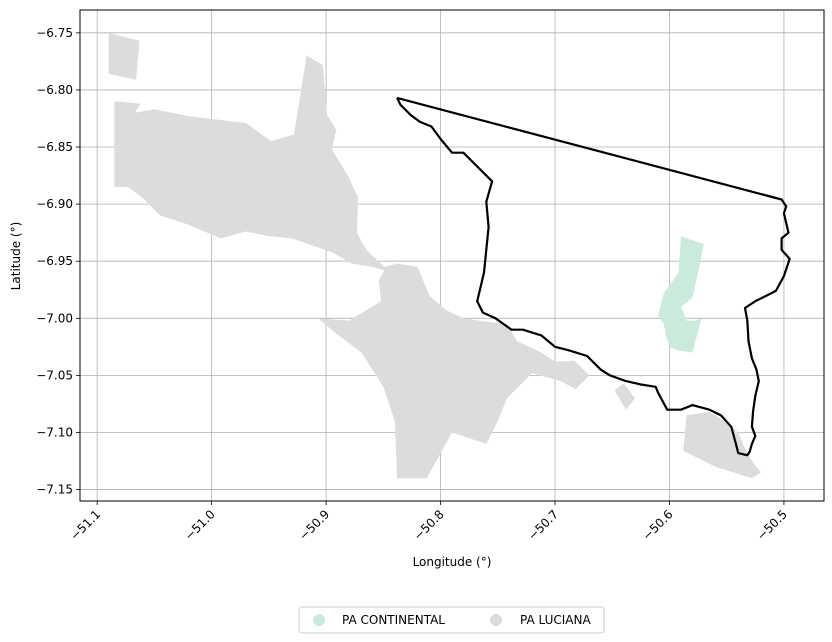 The height and width of the screenshot is (642, 832). I want to click on y-tick-label: −6.85, so click(54, 147).